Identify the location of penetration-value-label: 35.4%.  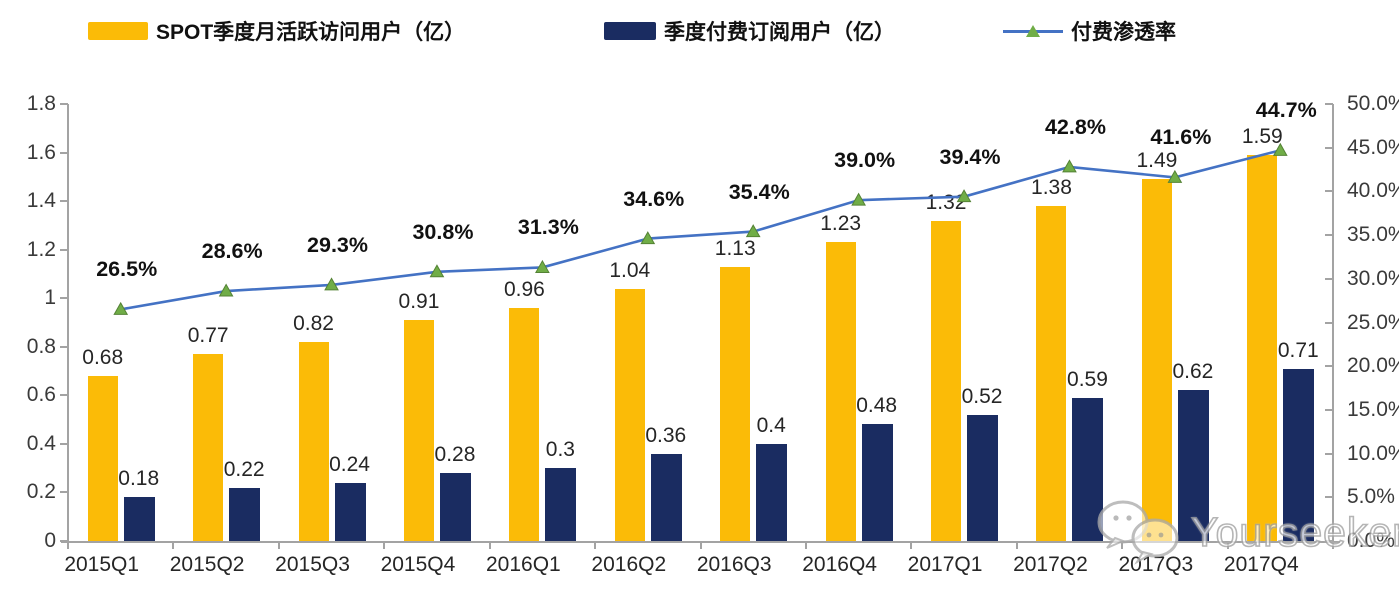
(759, 191).